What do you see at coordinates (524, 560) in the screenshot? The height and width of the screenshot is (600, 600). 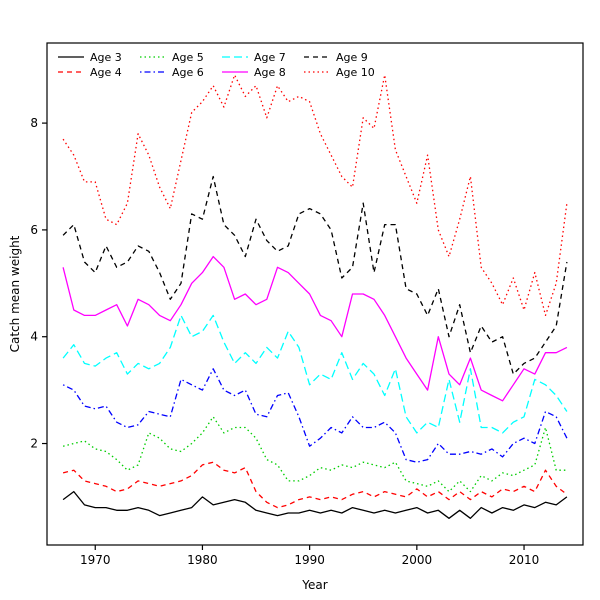 I see `x-tick-label: 2010` at bounding box center [524, 560].